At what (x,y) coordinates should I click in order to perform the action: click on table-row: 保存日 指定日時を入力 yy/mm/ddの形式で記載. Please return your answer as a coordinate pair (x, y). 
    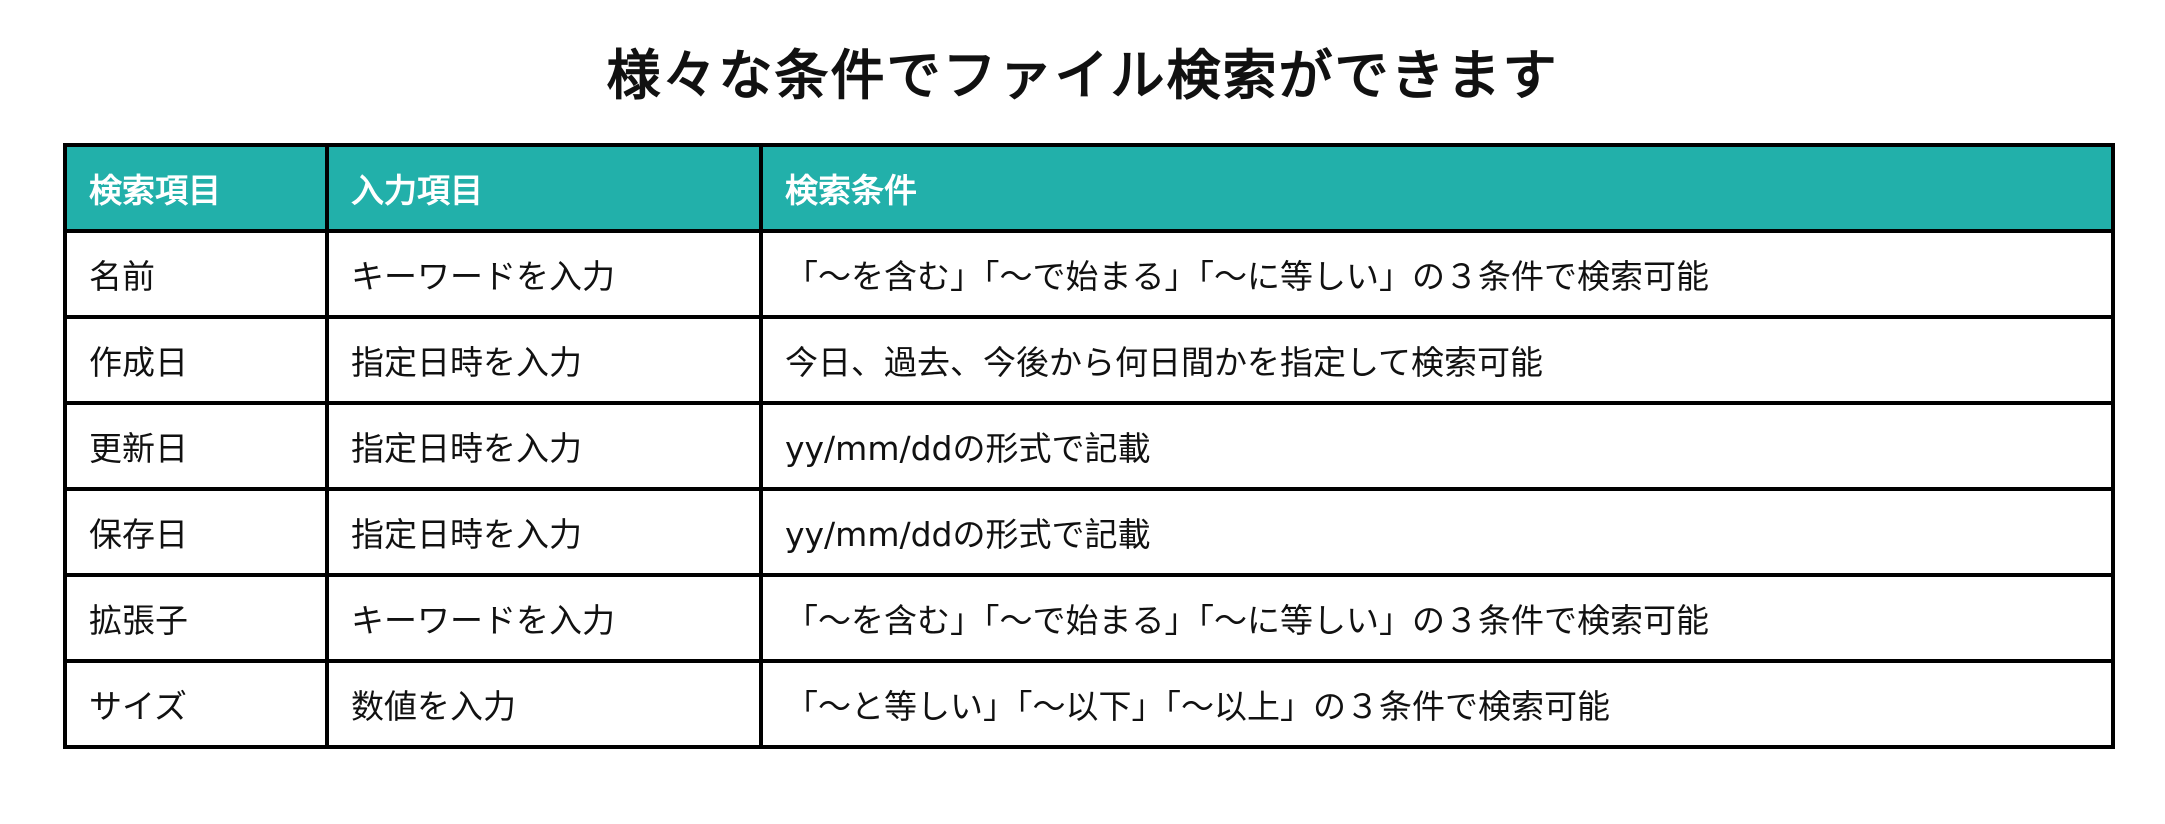
    Looking at the image, I should click on (1089, 532).